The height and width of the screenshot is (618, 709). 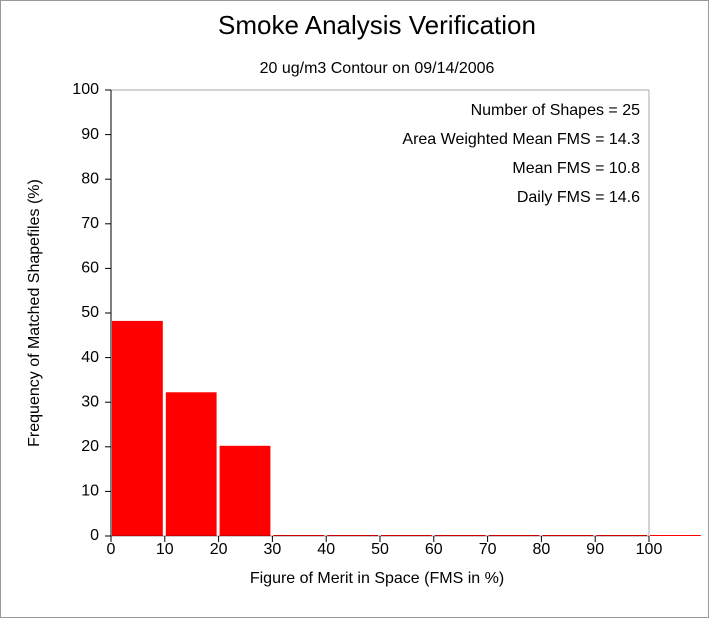 What do you see at coordinates (521, 139) in the screenshot?
I see `annotation: Area Weighted Mean FMS = 14.3` at bounding box center [521, 139].